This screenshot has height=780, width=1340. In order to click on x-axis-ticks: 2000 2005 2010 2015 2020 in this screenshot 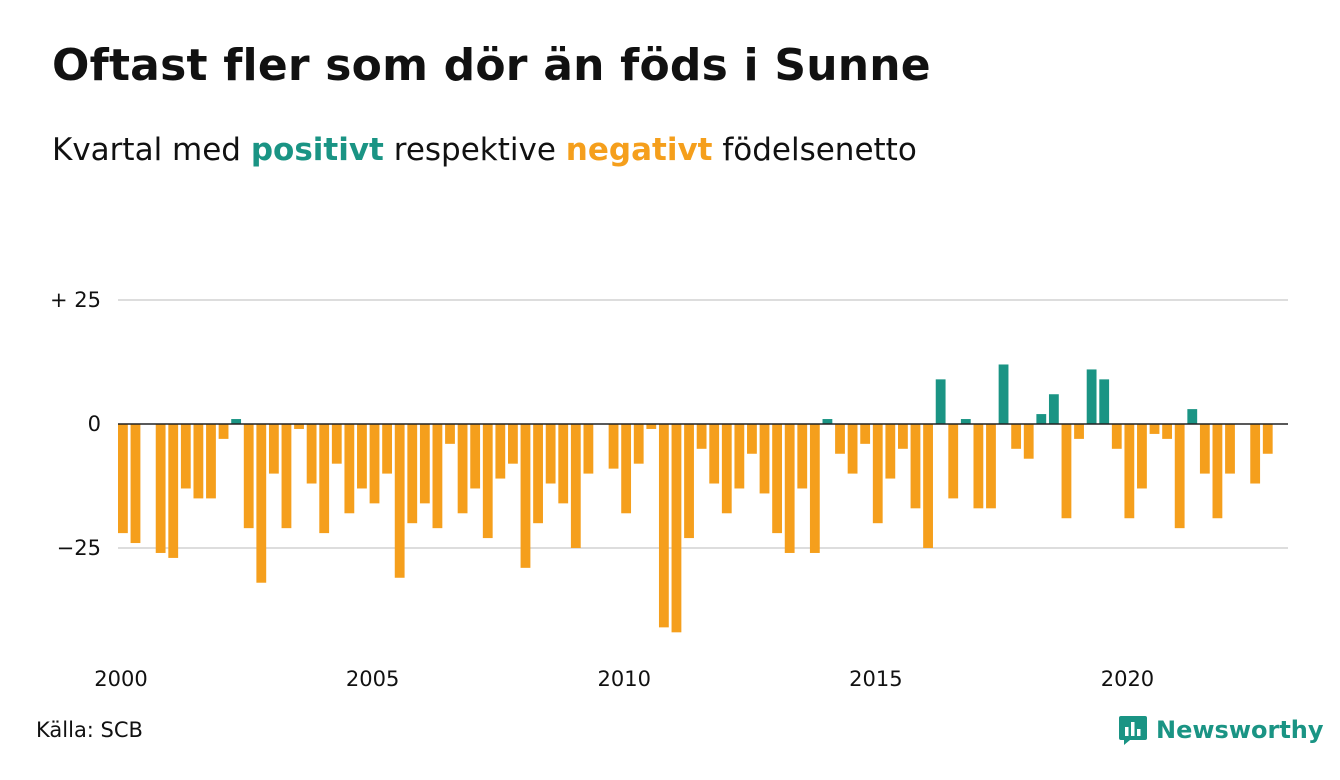, I will do `click(624, 679)`.